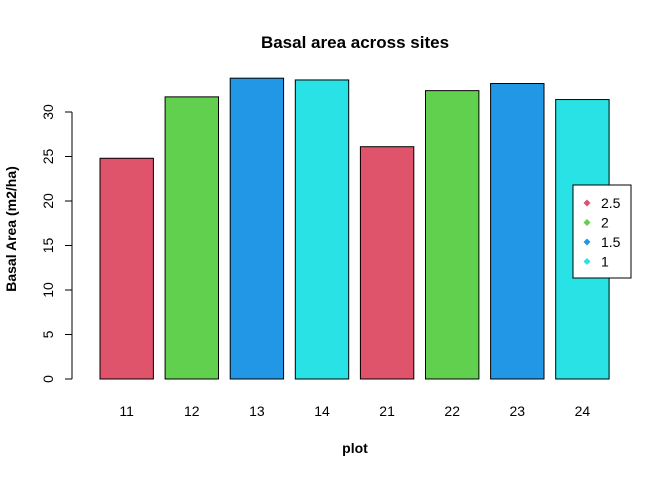 Image resolution: width=672 pixels, height=480 pixels. Describe the element at coordinates (322, 411) in the screenshot. I see `x-tick-label: 14` at that location.